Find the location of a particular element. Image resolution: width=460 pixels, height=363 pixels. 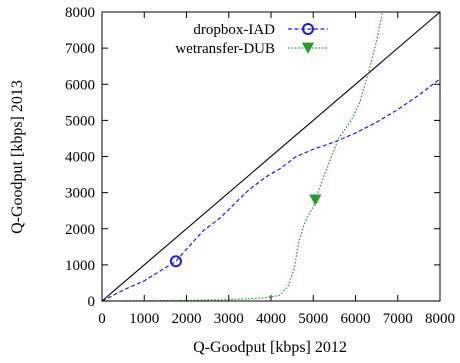

y-tick-label-0: 0 is located at coordinates (92, 302).